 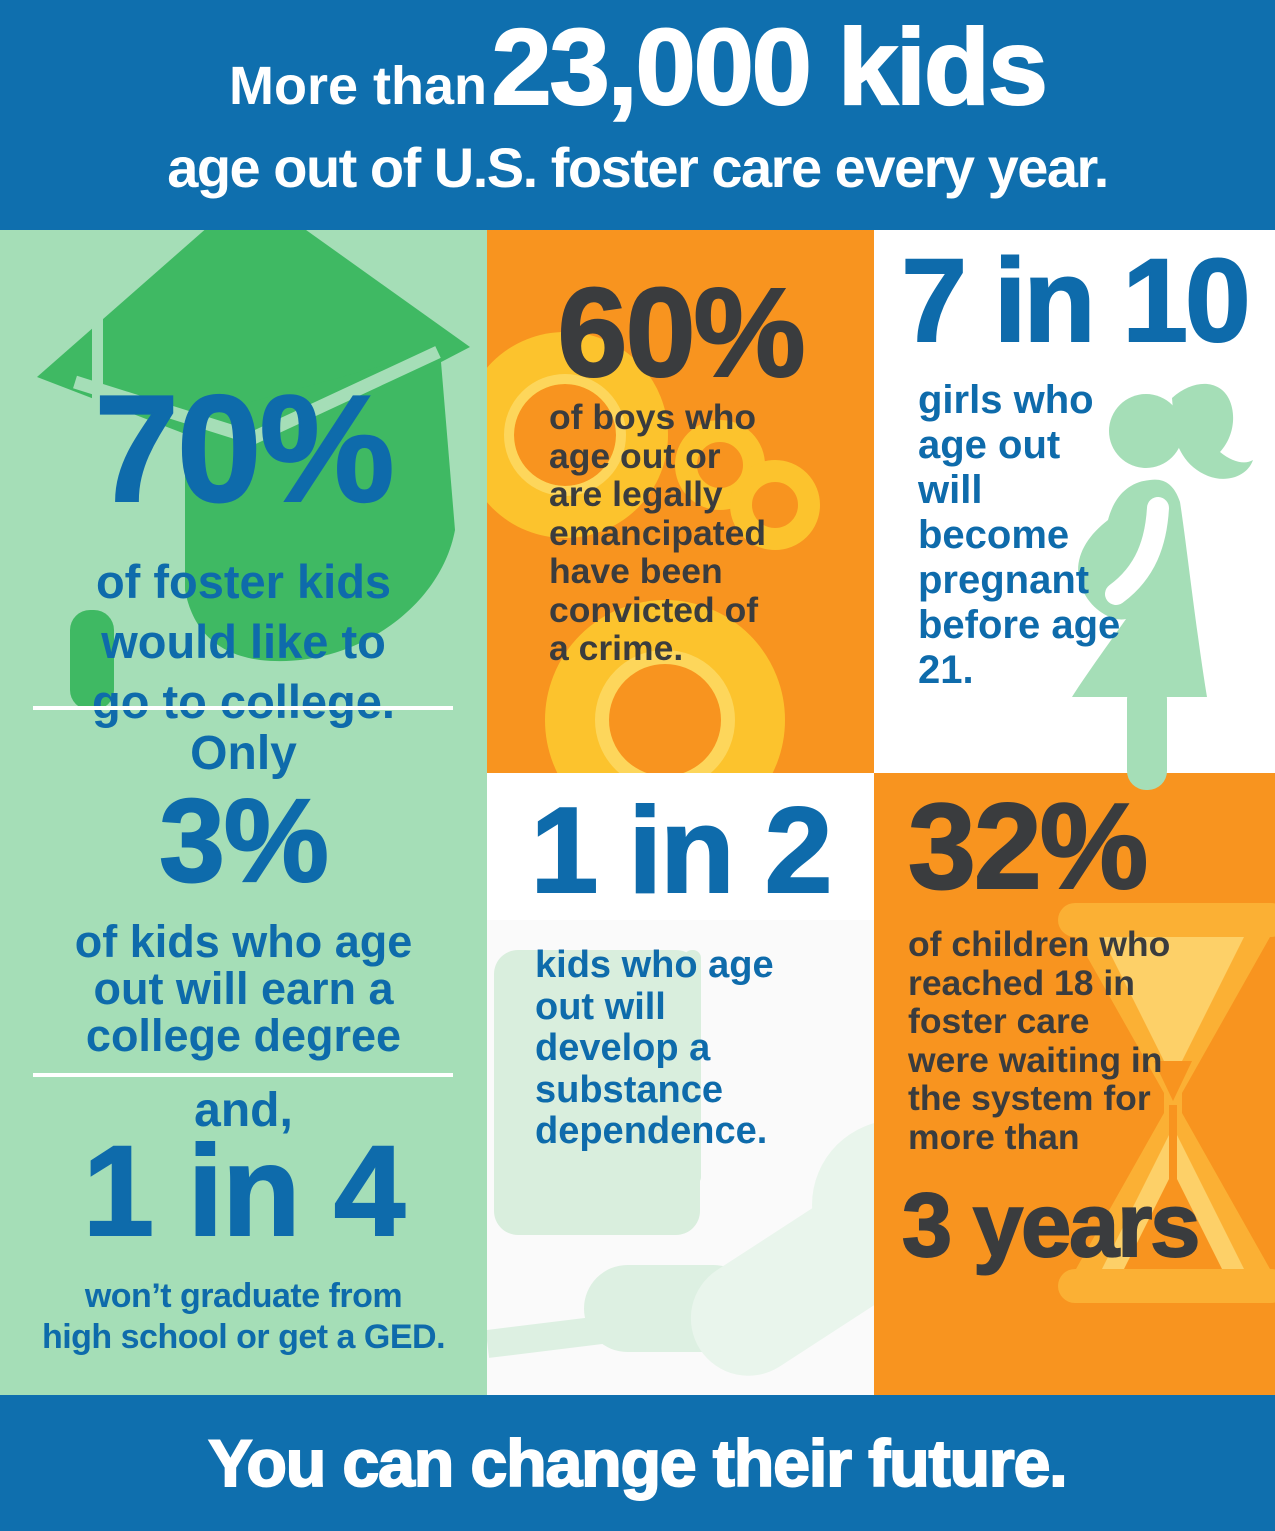 I want to click on header-headline: 23,000 kids, so click(x=769, y=66).